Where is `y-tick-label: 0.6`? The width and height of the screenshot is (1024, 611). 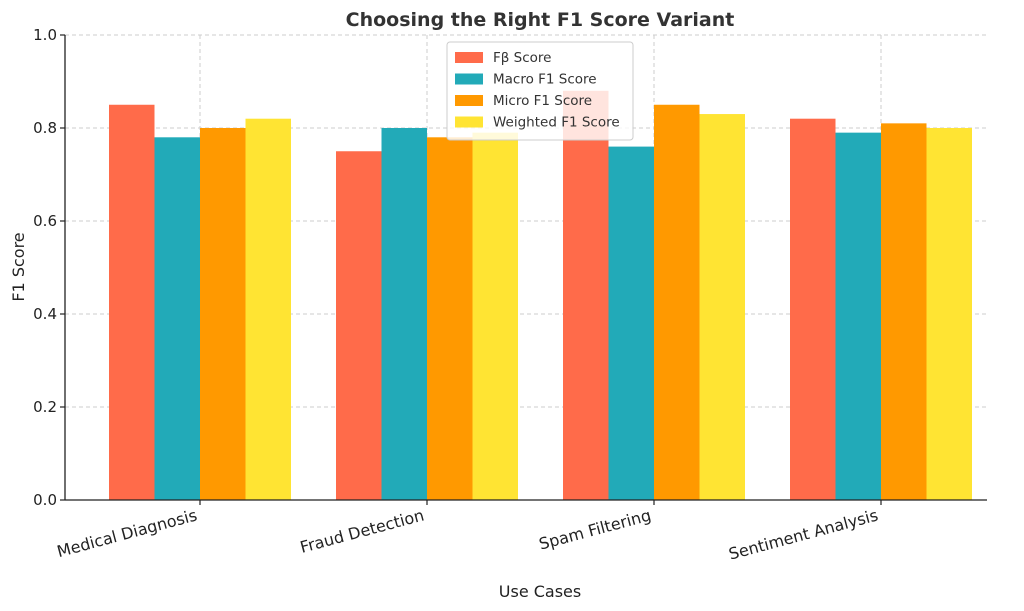
y-tick-label: 0.6 is located at coordinates (45, 221).